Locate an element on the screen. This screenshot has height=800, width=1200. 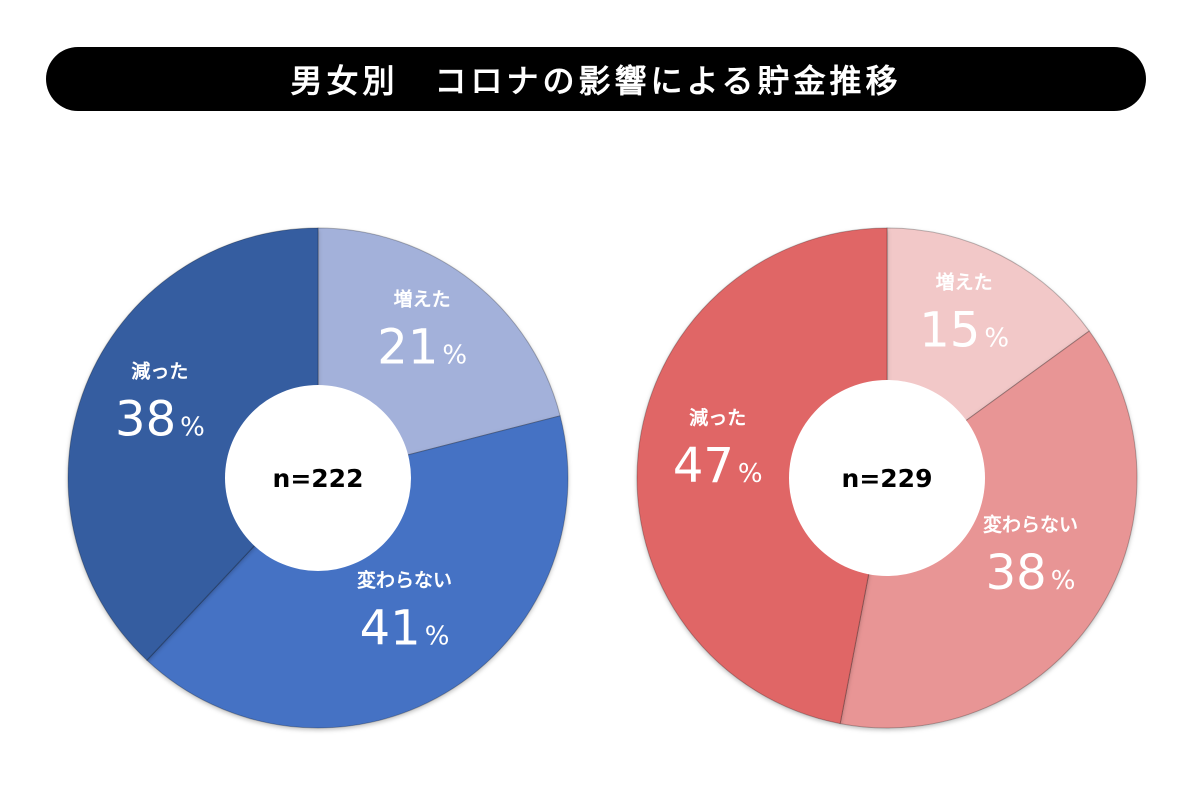
sample-size-label: n=229 is located at coordinates (887, 478).